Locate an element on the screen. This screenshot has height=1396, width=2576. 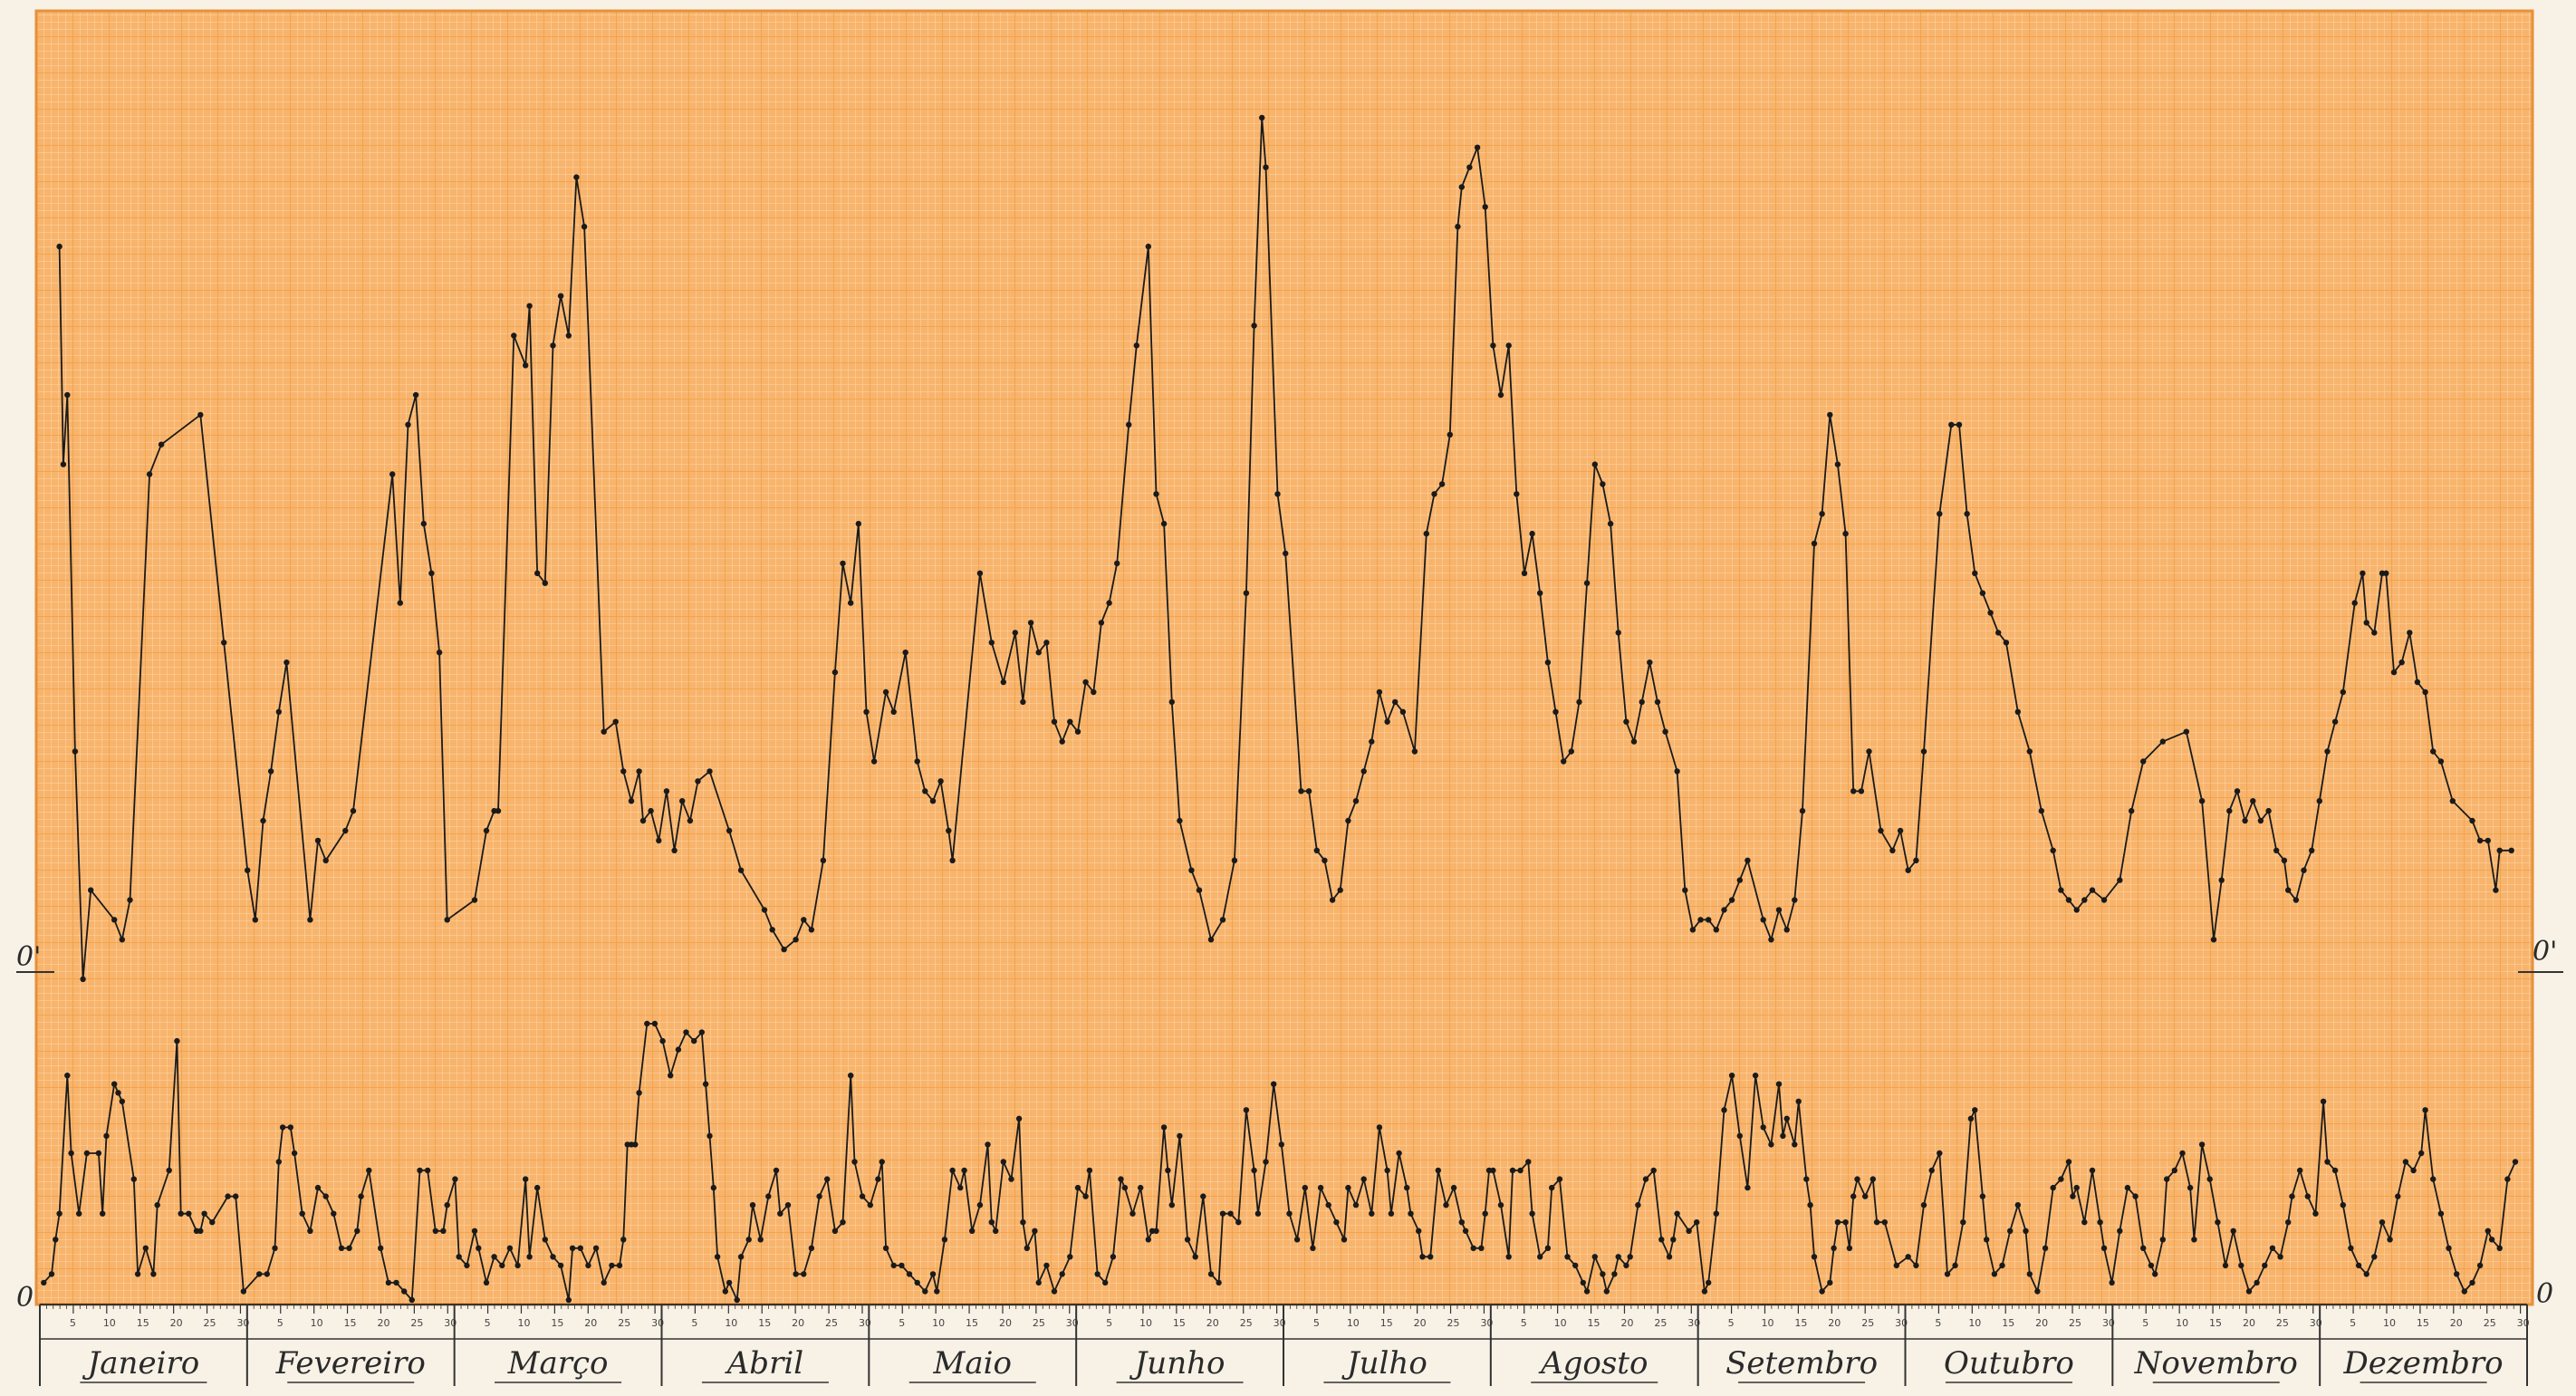
month-label-12: Dezembro is located at coordinates (2423, 1364).